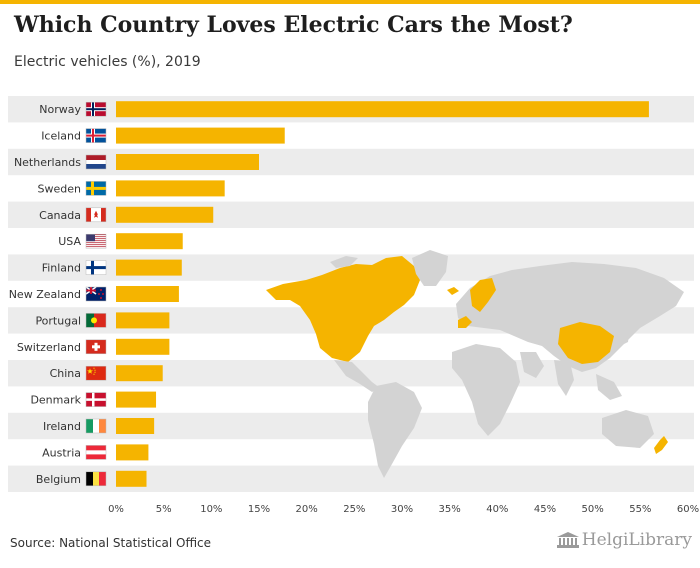 The width and height of the screenshot is (700, 568). I want to click on library-building-icon, so click(567, 540).